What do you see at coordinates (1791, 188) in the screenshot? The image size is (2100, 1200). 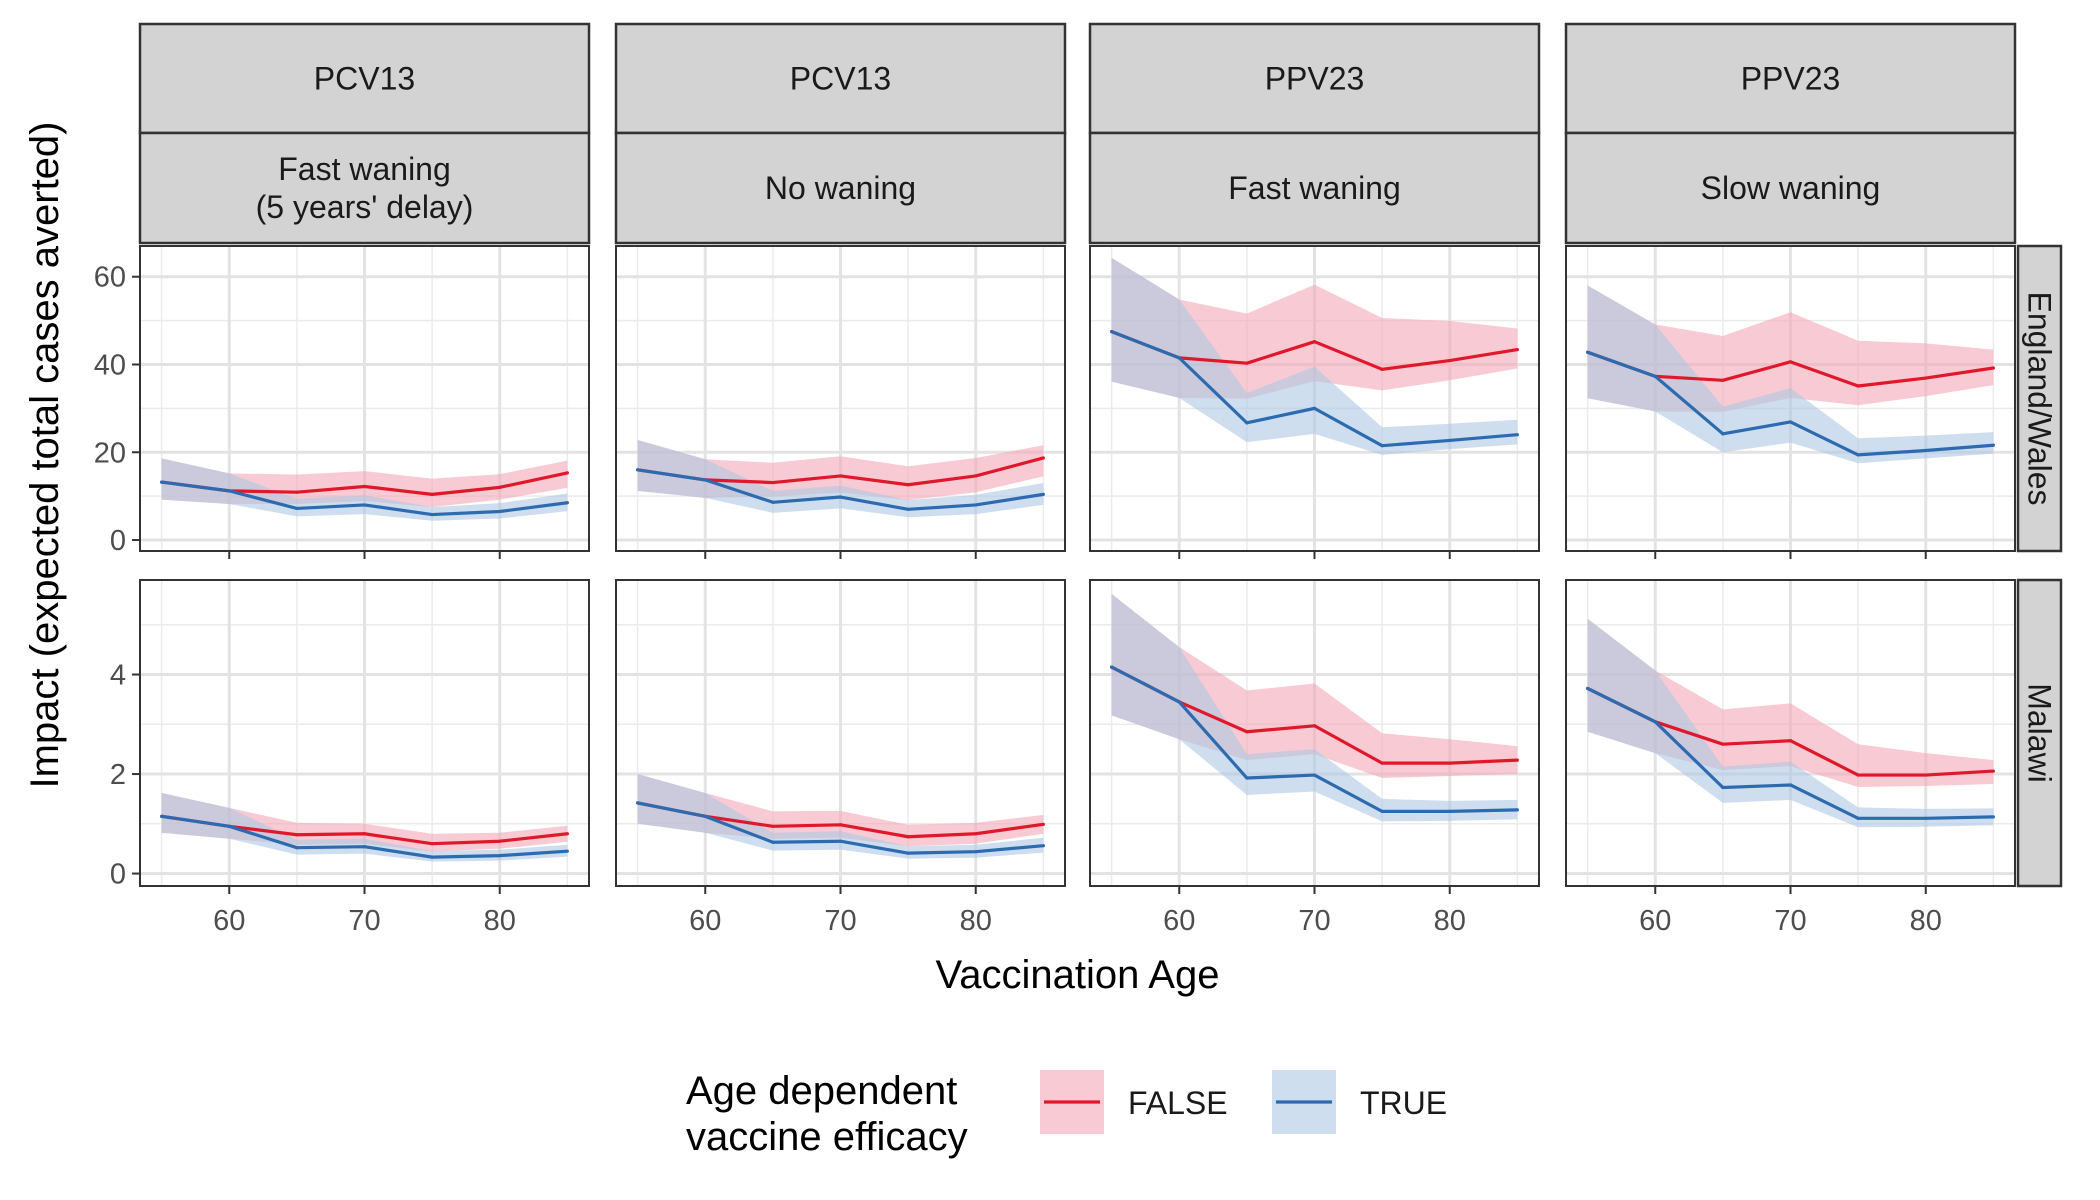 I see `strip-label-waning: Slow waning` at bounding box center [1791, 188].